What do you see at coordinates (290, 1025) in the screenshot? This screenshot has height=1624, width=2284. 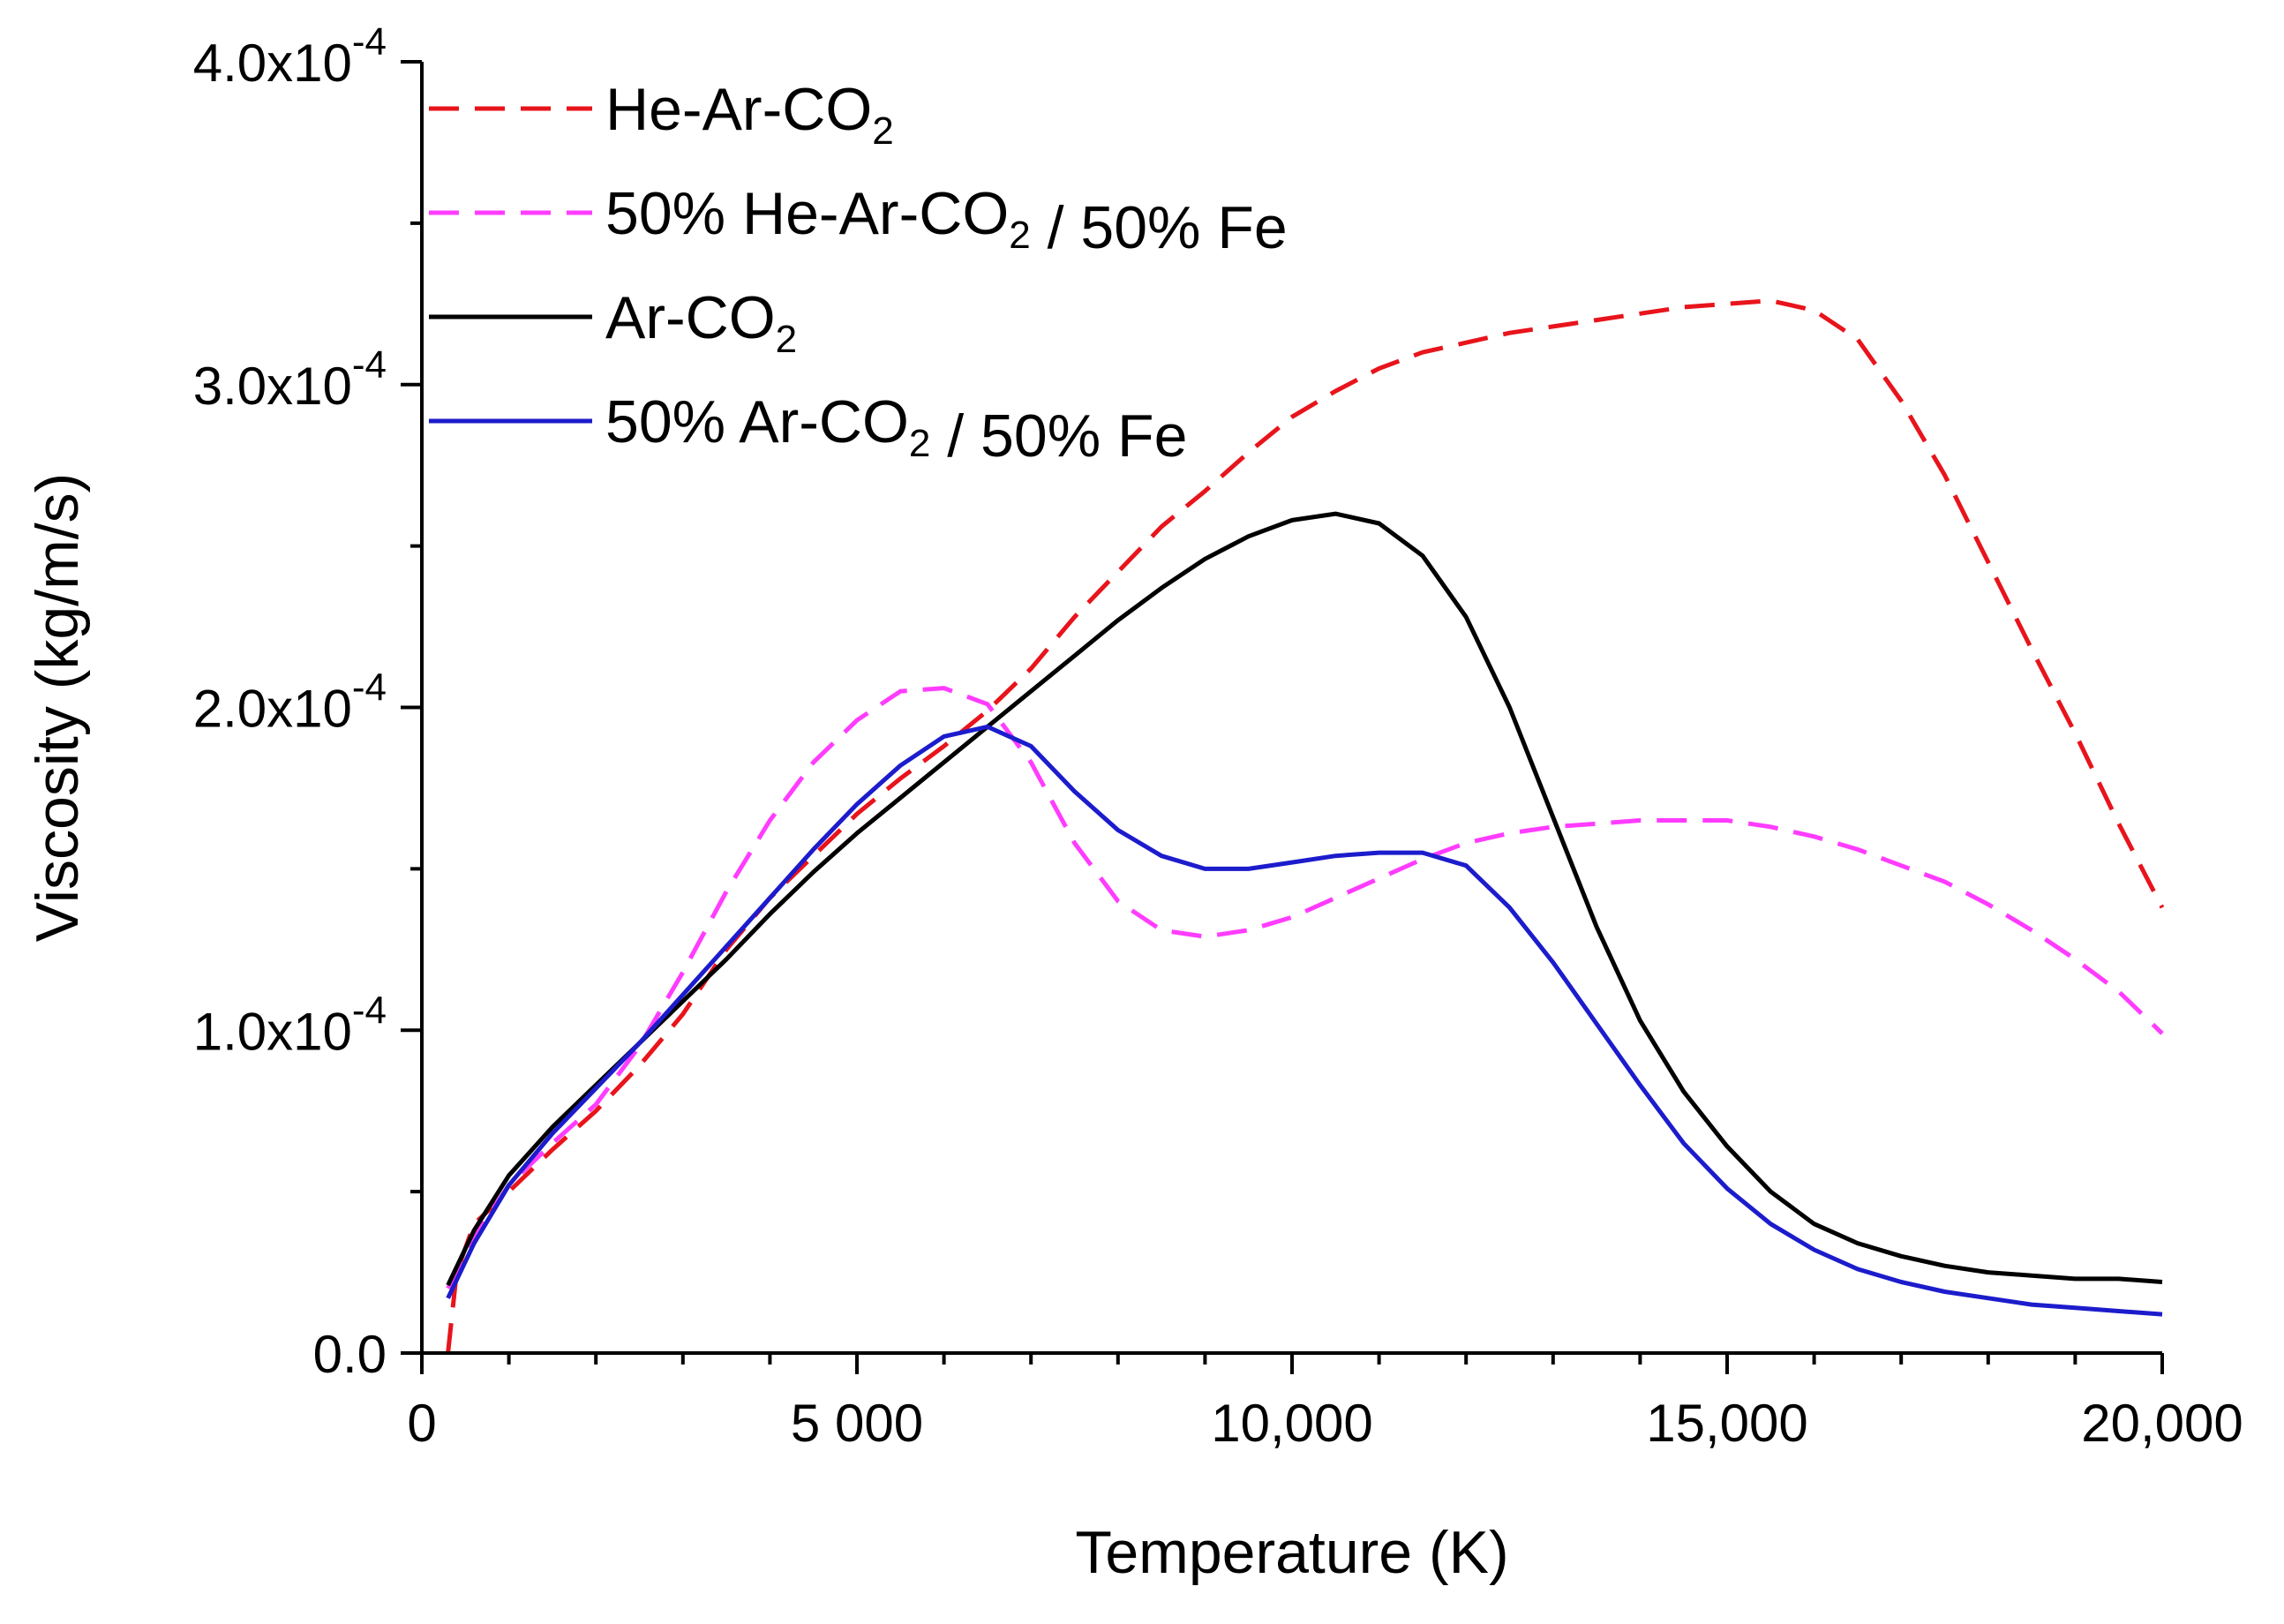 I see `y-tick-label: 1.0x10⁻⁴` at bounding box center [290, 1025].